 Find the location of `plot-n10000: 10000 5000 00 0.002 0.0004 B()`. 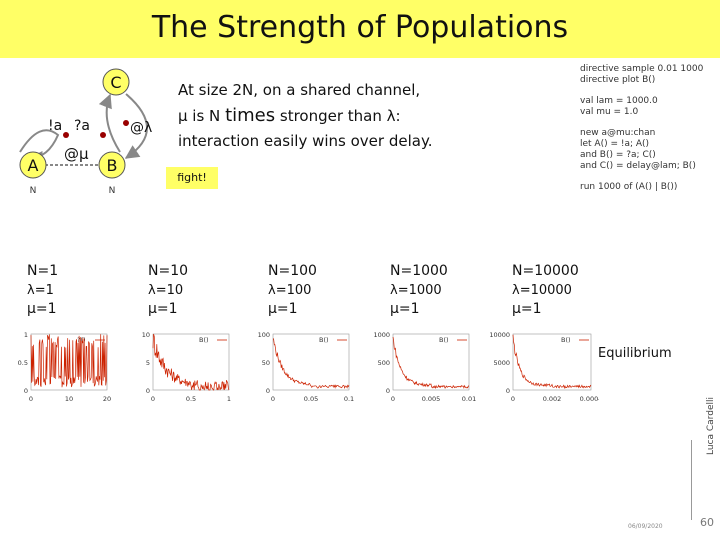

plot-n10000: 10000 5000 00 0.002 0.0004 B() is located at coordinates (544, 367).